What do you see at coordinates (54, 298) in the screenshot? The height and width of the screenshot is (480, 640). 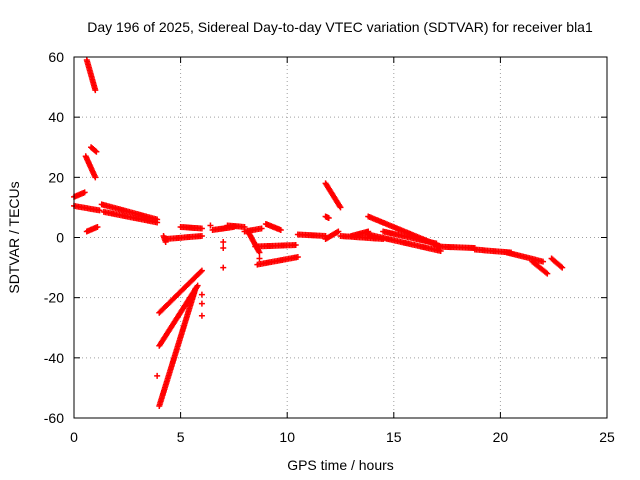 I see `y-tick-label: -20` at bounding box center [54, 298].